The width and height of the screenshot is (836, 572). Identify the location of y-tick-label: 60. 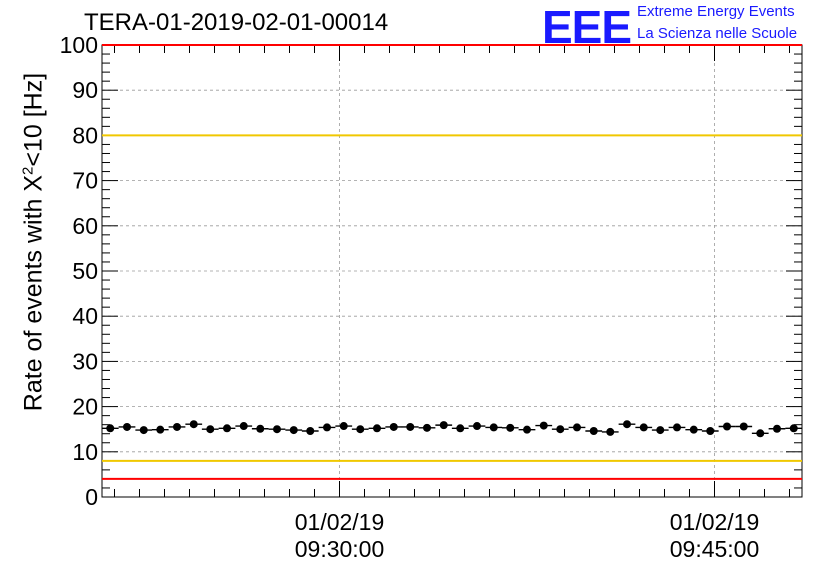
(85, 226).